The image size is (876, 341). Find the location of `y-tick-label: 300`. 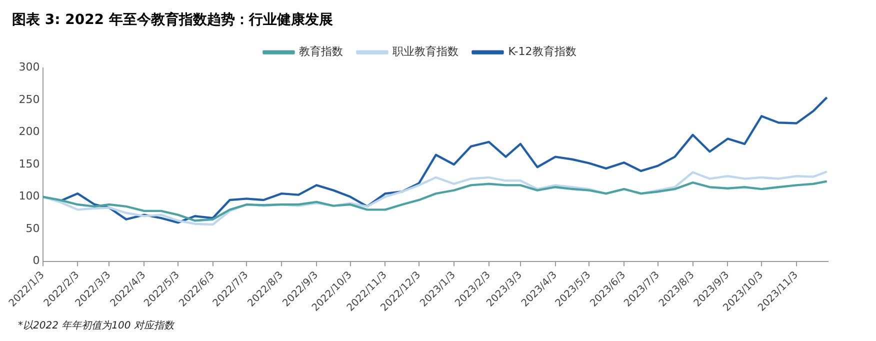

y-tick-label: 300 is located at coordinates (29, 67).